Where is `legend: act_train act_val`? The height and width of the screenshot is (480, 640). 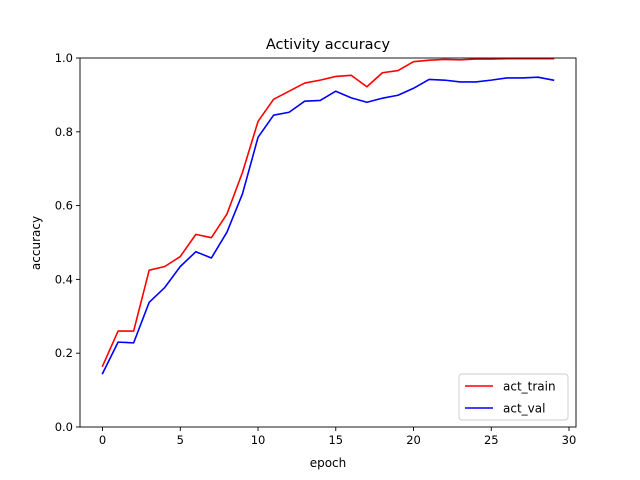 legend: act_train act_val is located at coordinates (513, 397).